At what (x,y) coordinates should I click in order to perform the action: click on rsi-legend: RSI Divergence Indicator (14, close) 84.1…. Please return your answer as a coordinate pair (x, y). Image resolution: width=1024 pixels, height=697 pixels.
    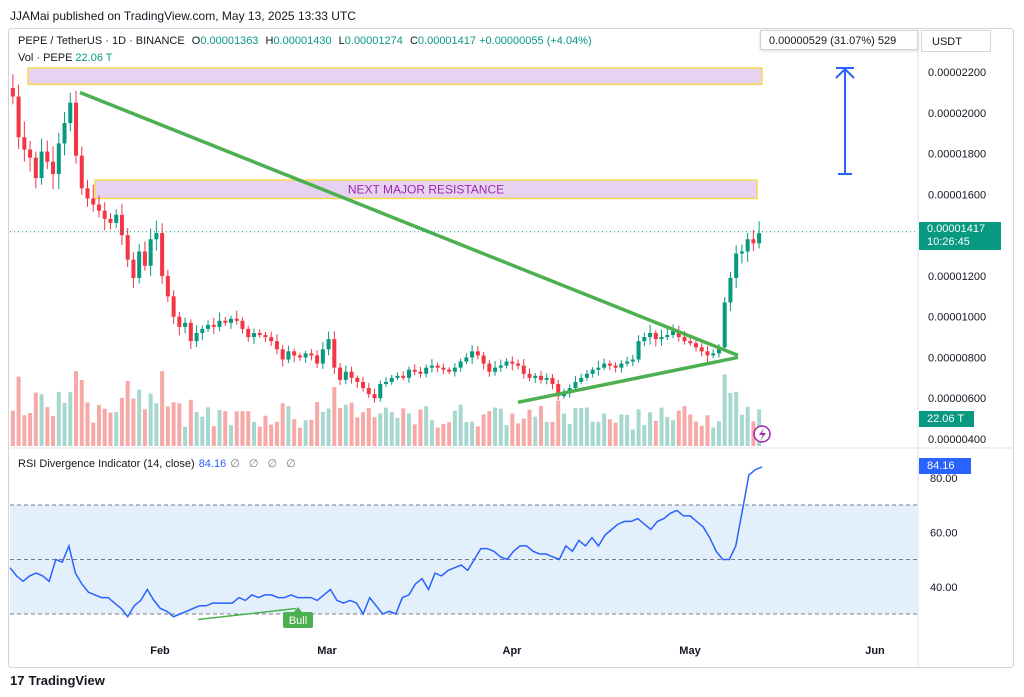
    Looking at the image, I should click on (158, 463).